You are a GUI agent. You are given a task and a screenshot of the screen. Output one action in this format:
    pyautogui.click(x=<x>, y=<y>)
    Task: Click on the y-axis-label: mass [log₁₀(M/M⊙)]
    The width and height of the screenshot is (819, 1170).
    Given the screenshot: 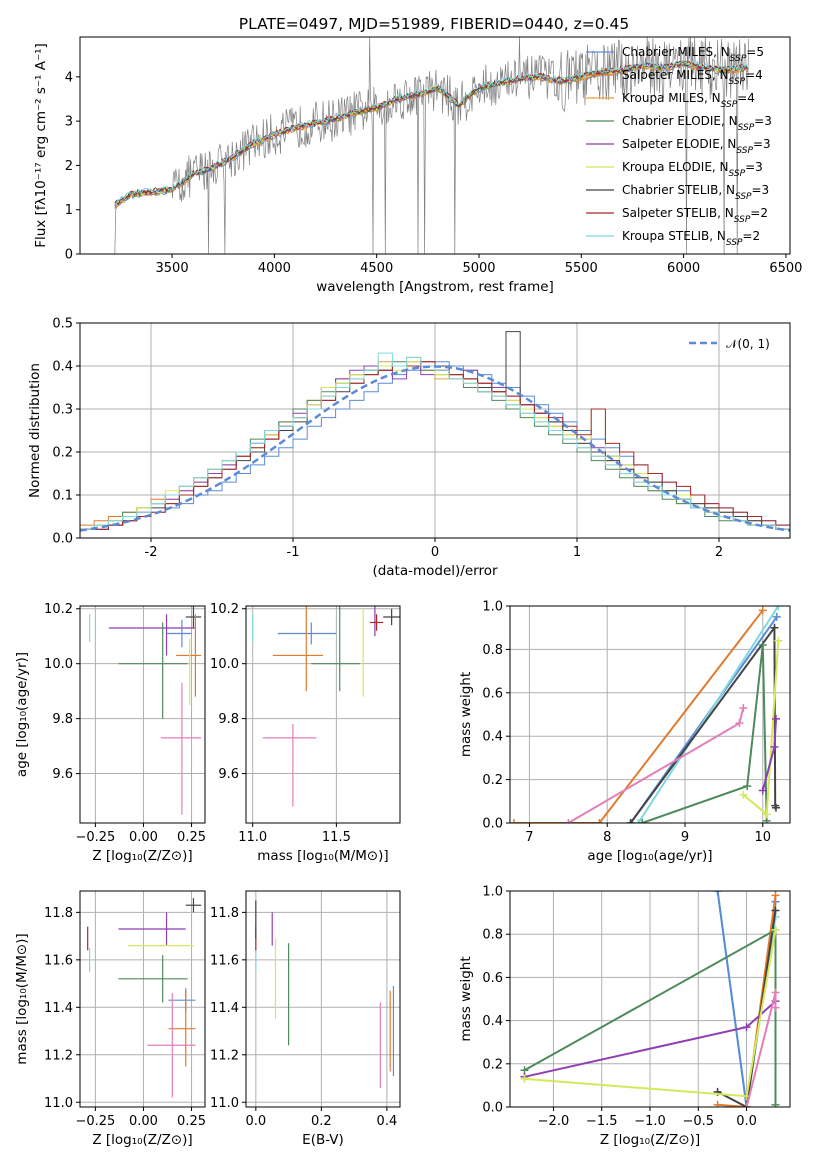 What is the action you would take?
    pyautogui.click(x=22, y=998)
    